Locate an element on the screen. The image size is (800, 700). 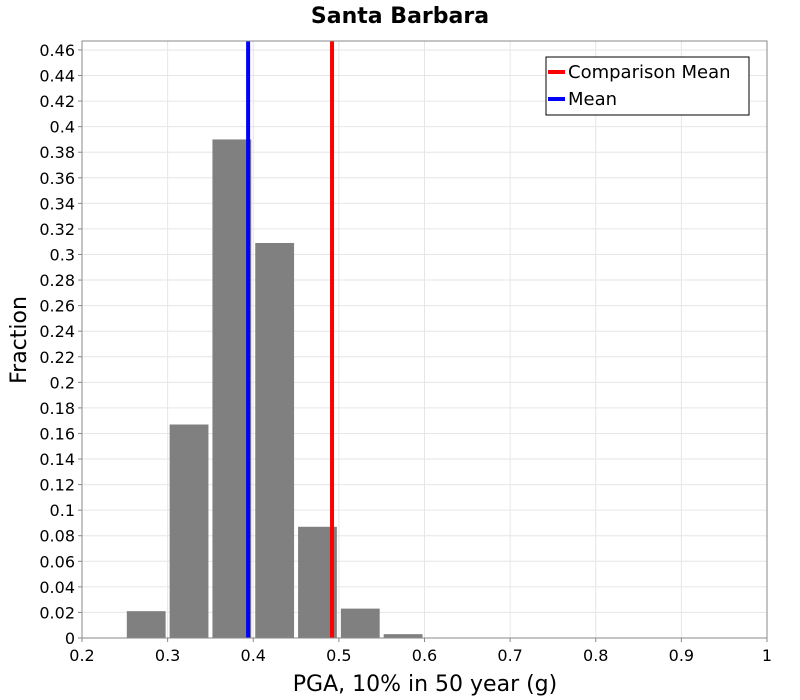
y-tick-label: 0.22 is located at coordinates (57, 357).